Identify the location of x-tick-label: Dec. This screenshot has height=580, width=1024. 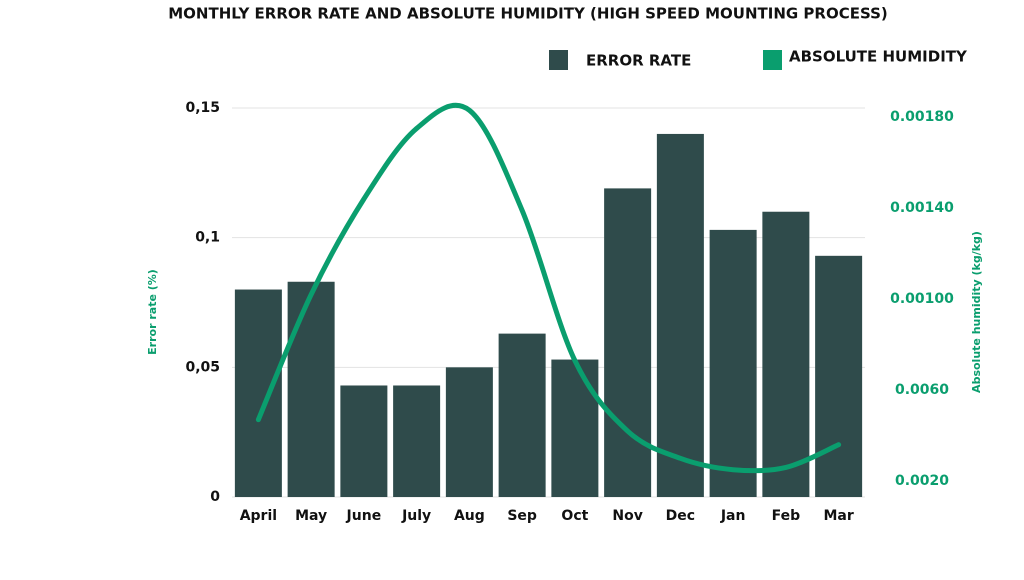
(680, 516).